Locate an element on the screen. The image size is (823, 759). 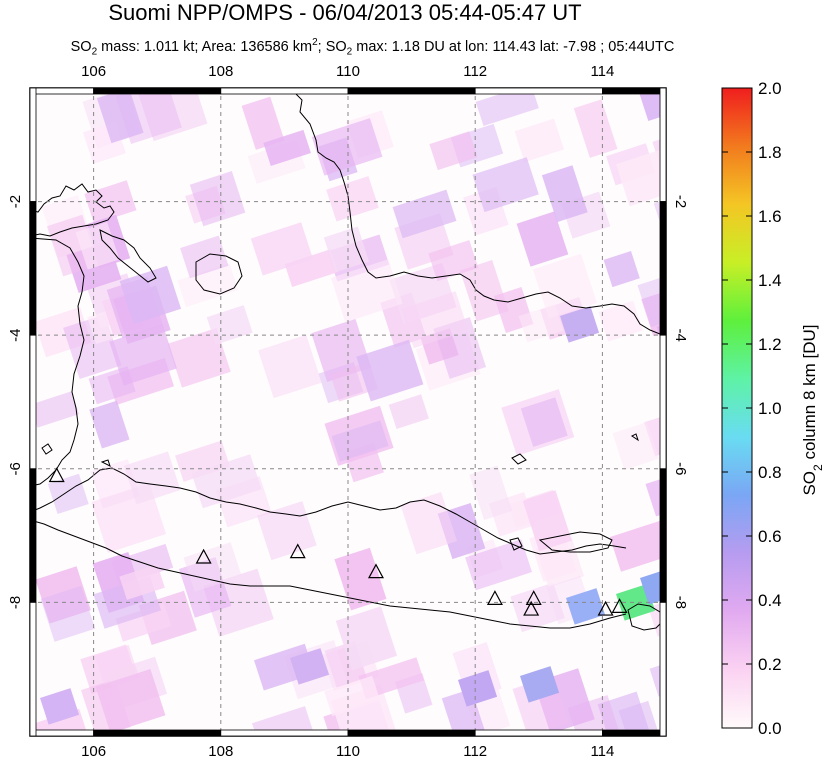
volcano-markers is located at coordinates (338, 541).